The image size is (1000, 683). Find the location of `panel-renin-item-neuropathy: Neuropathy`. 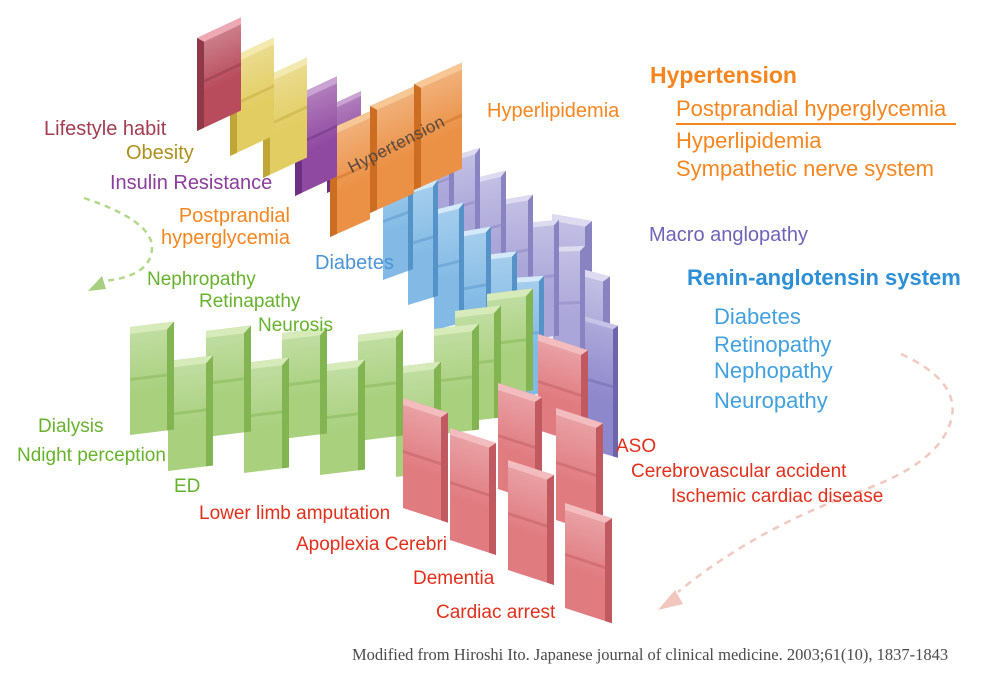

panel-renin-item-neuropathy: Neuropathy is located at coordinates (771, 400).